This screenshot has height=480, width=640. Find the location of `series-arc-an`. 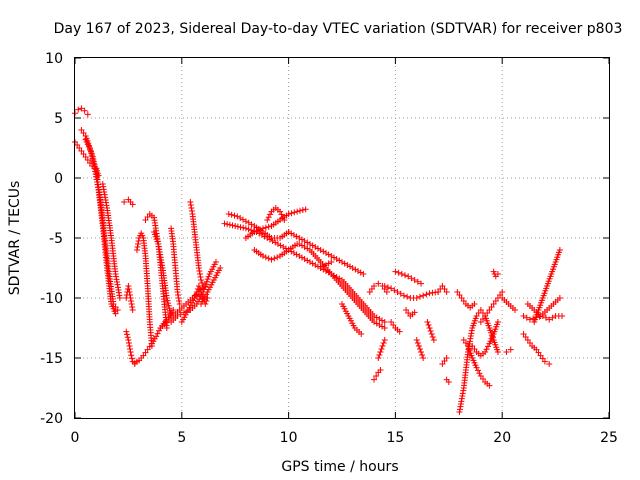

series-arc-an is located at coordinates (447, 380).